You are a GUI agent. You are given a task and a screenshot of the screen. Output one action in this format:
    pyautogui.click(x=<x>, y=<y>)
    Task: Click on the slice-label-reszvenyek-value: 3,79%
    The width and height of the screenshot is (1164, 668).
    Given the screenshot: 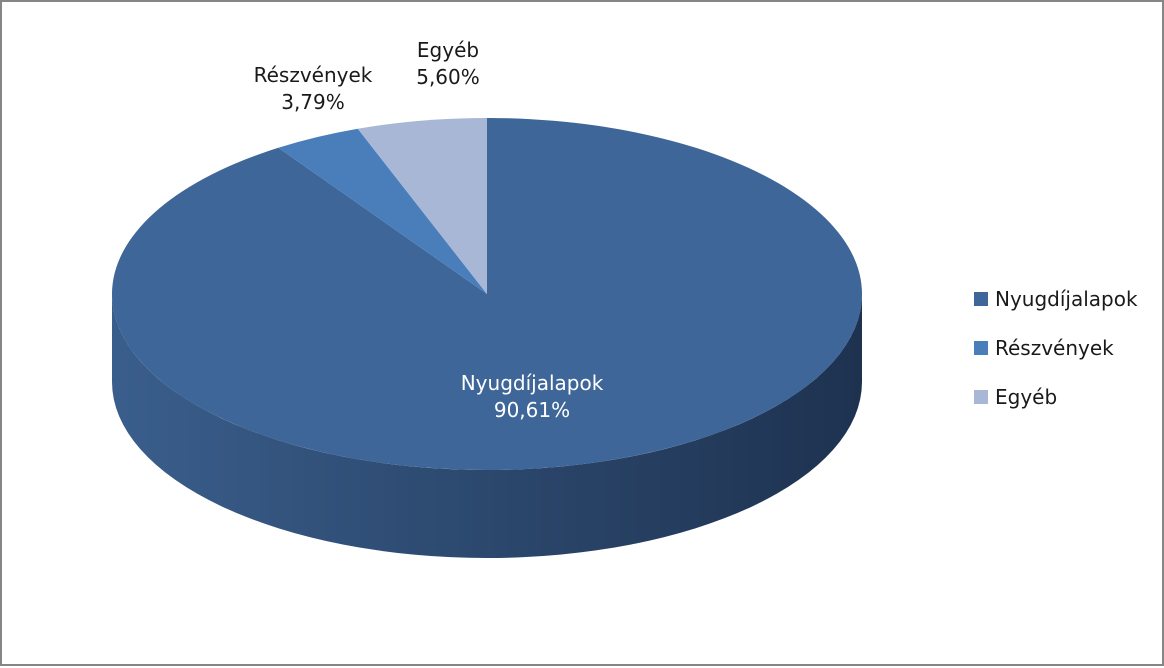 What is the action you would take?
    pyautogui.click(x=313, y=102)
    